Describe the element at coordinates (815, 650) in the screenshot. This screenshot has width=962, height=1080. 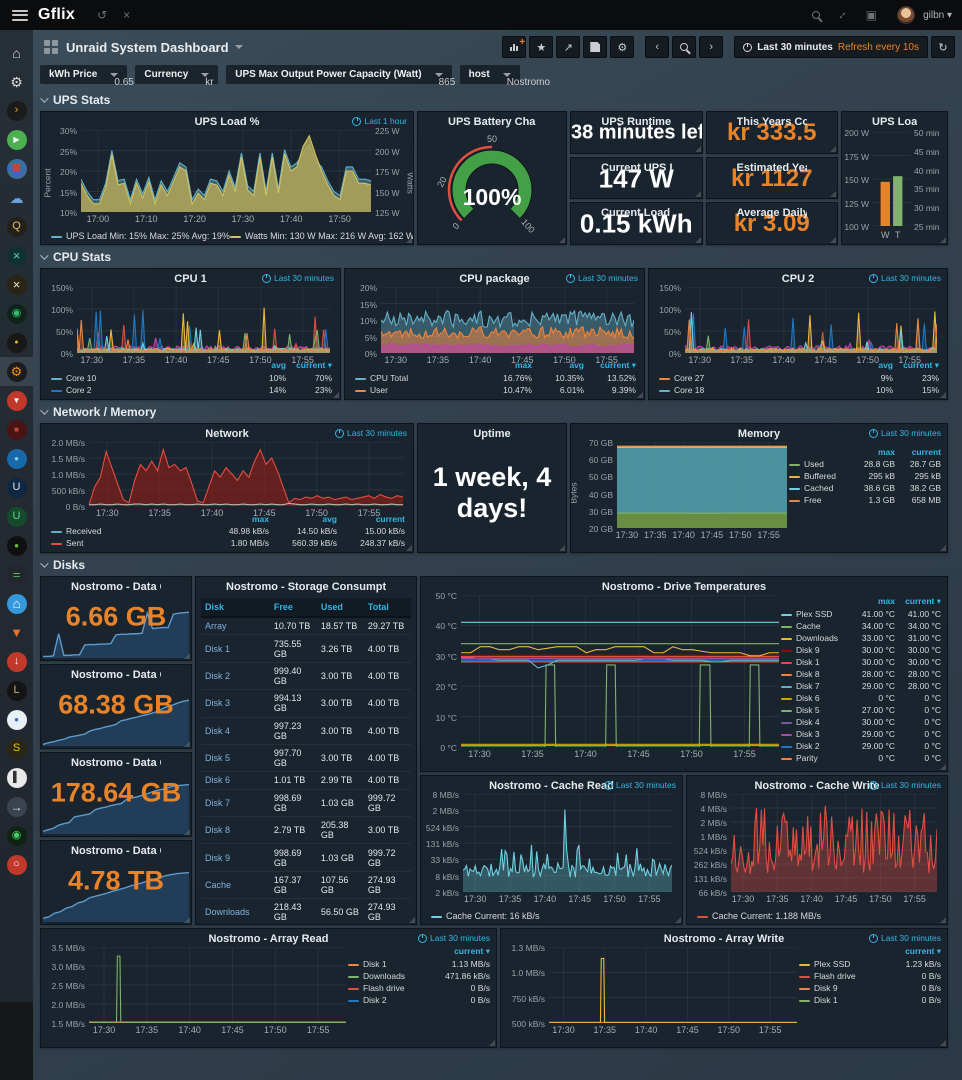
I see `legend-series-name: Disk 9` at that location.